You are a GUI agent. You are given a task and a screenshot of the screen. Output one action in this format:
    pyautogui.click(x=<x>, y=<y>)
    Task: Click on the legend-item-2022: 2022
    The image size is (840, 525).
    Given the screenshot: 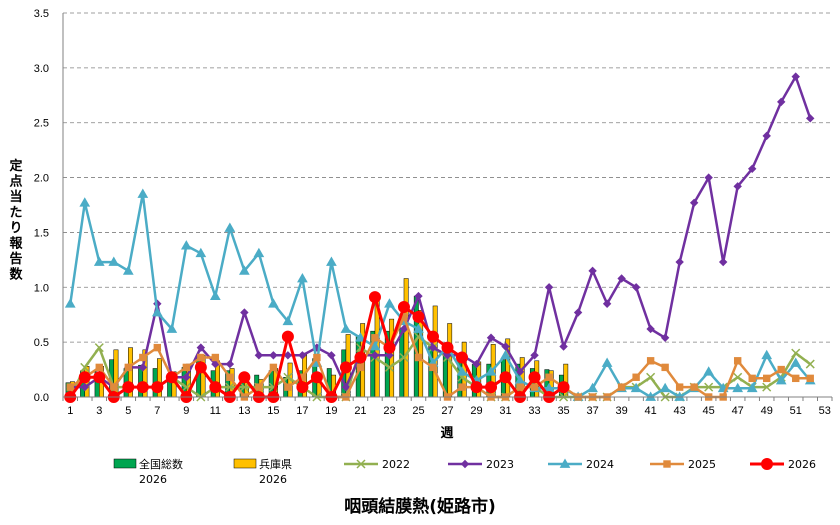 What is the action you would take?
    pyautogui.click(x=377, y=464)
    